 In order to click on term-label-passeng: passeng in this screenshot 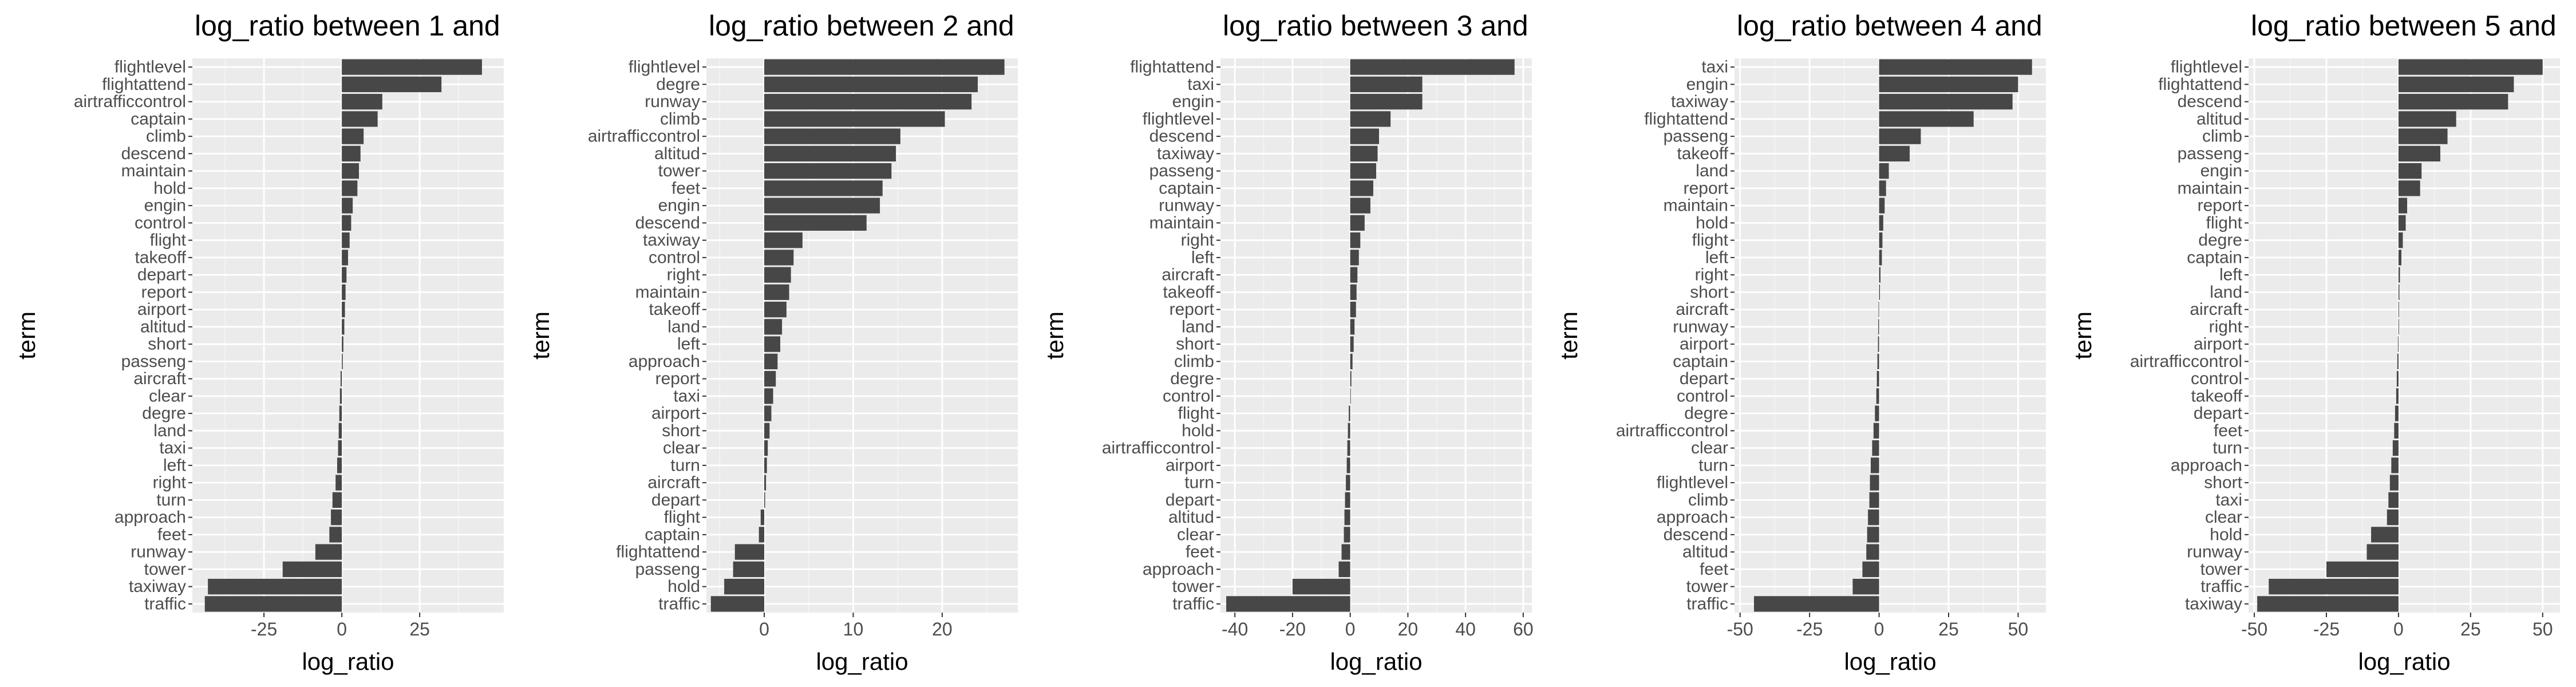, I will do `click(153, 361)`.